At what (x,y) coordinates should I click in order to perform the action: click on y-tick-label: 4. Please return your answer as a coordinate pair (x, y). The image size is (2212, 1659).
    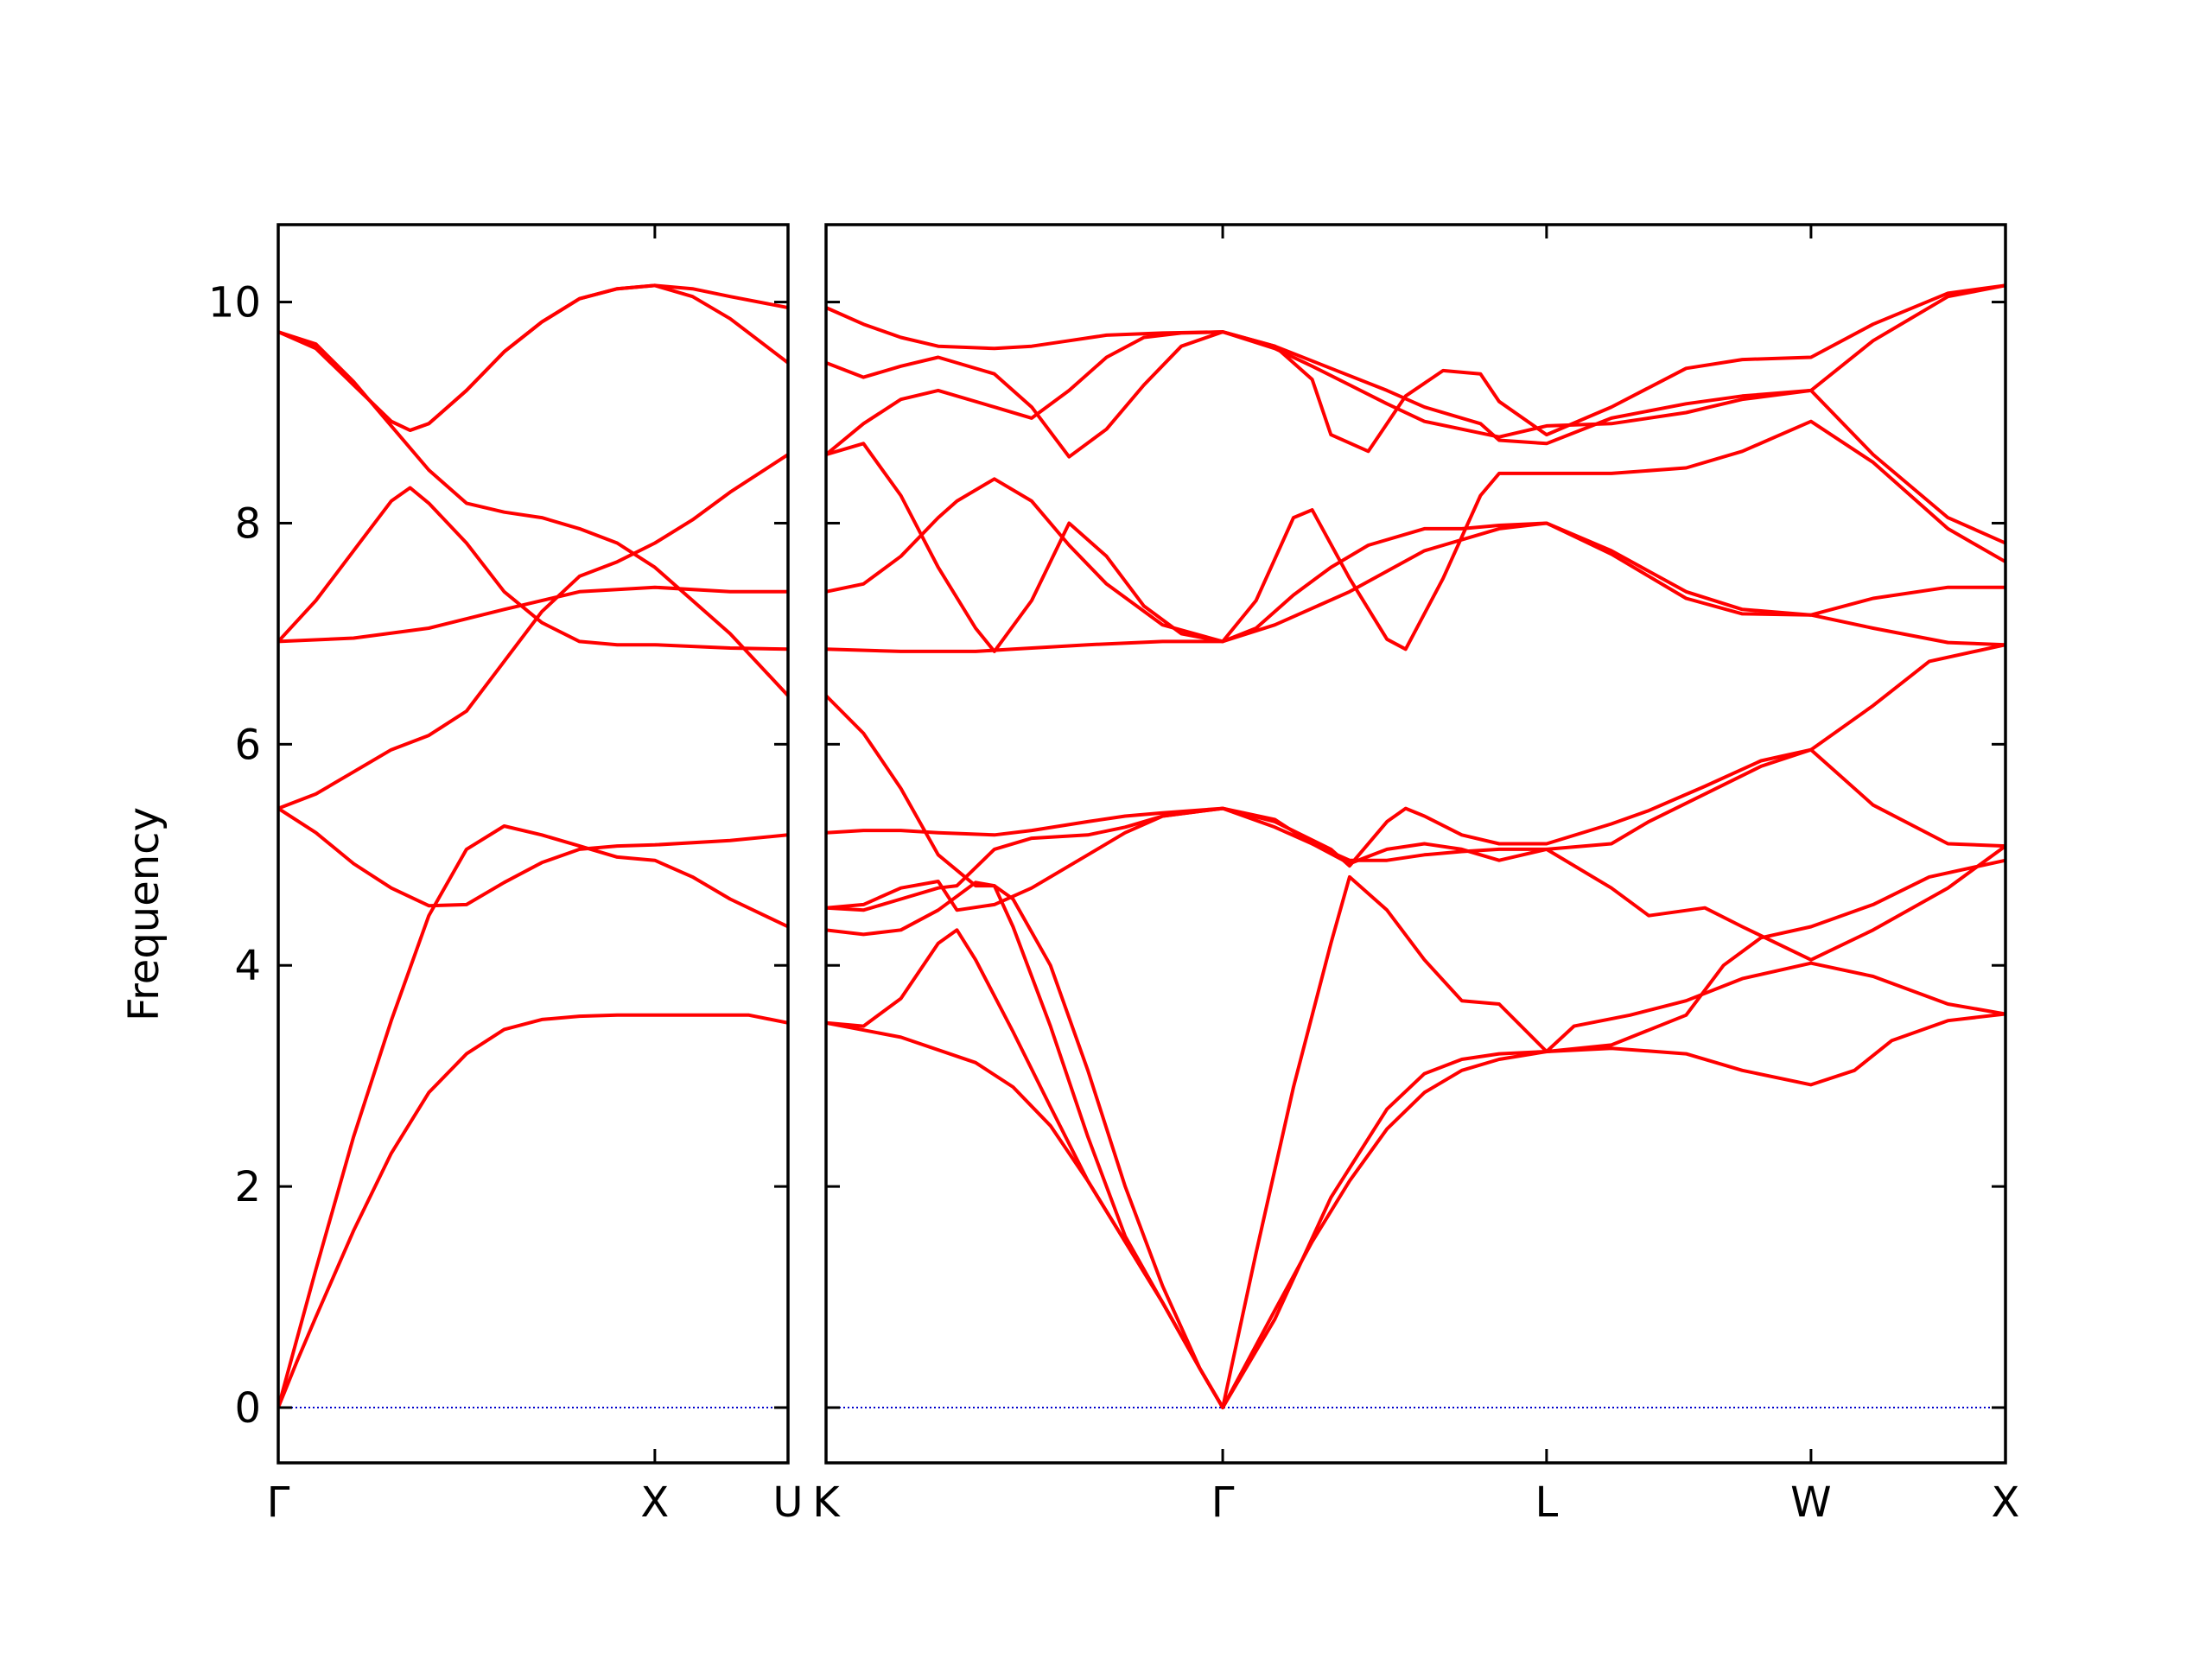
    Looking at the image, I should click on (247, 966).